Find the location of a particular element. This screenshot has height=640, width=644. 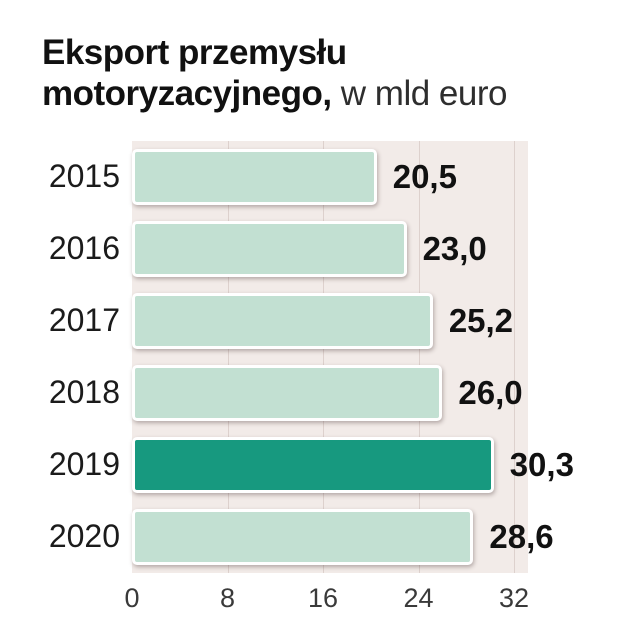

x-tick-label: 0 is located at coordinates (132, 597).